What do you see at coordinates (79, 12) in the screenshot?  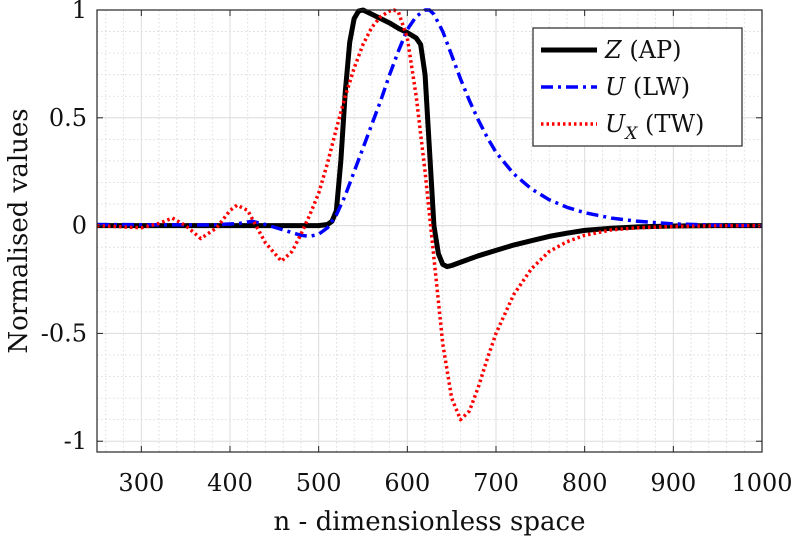 I see `y-tick-label: 1` at bounding box center [79, 12].